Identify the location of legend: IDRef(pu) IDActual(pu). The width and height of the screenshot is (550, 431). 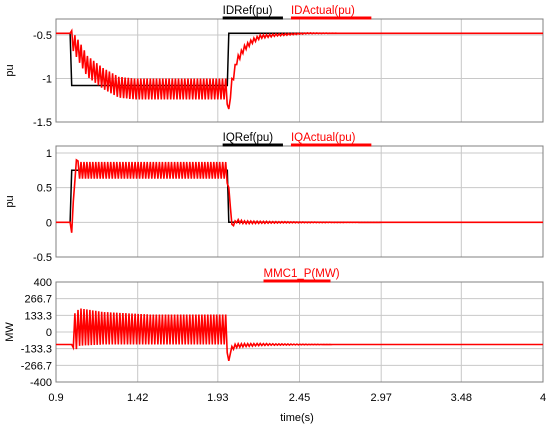
(297, 12).